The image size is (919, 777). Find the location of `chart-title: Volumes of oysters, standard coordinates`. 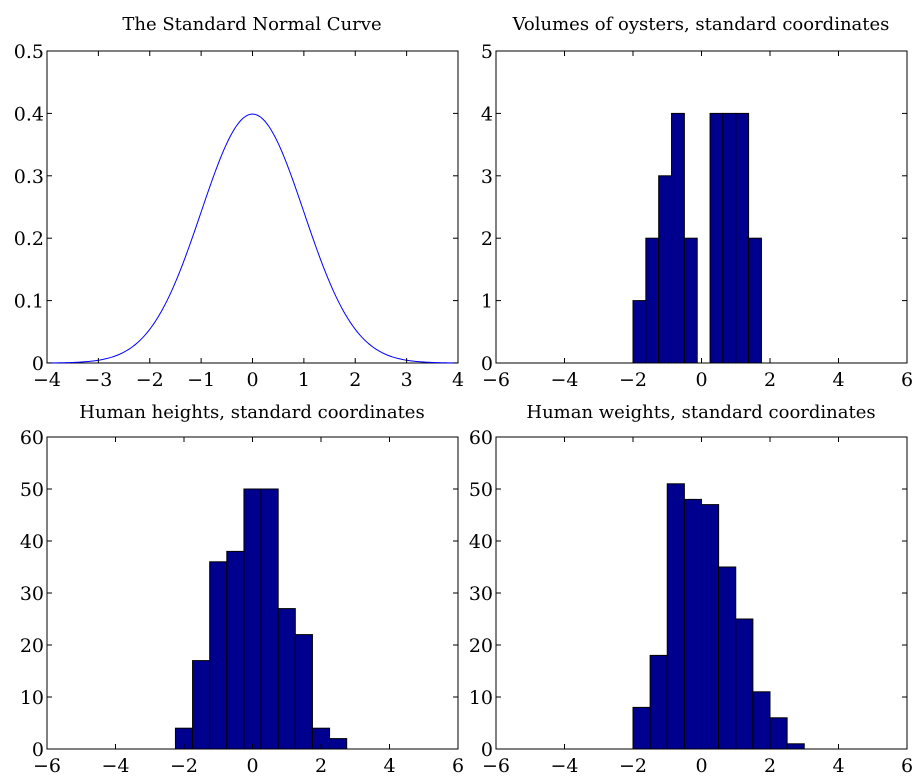

chart-title: Volumes of oysters, standard coordinates is located at coordinates (701, 24).